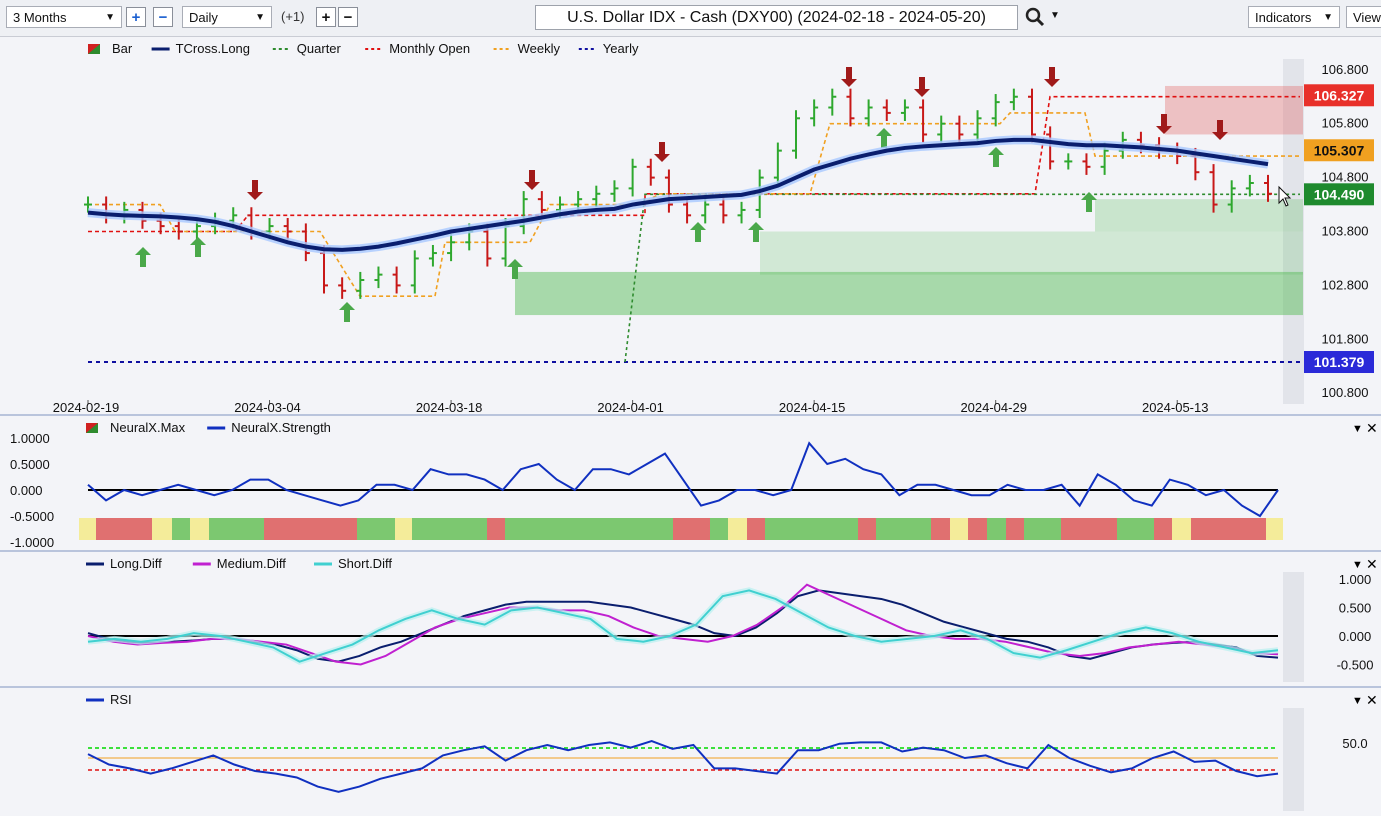 This screenshot has width=1381, height=816. I want to click on price-tag-value: 101.379, so click(1339, 362).